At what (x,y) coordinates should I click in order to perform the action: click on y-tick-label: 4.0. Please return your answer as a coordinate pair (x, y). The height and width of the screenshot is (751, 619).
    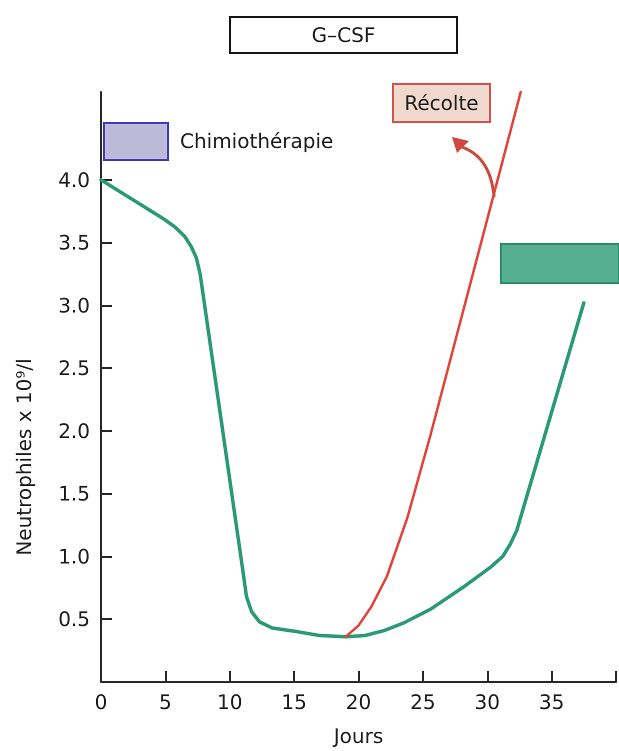
    Looking at the image, I should click on (74, 180).